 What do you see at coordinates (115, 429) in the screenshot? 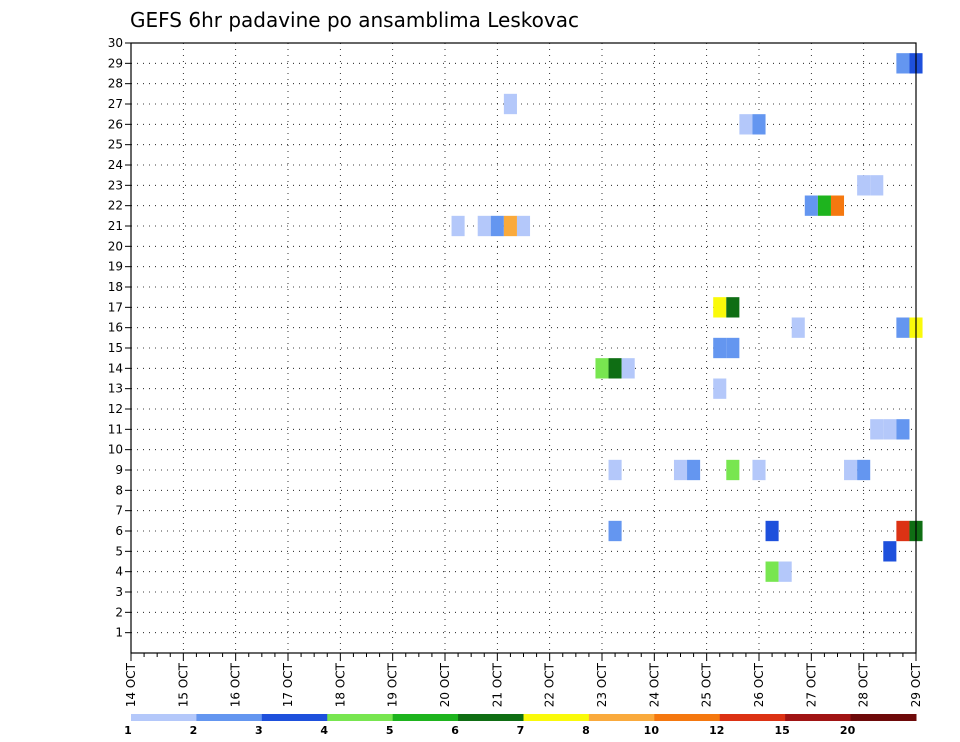
I see `y-tick-label: 11` at bounding box center [115, 429].